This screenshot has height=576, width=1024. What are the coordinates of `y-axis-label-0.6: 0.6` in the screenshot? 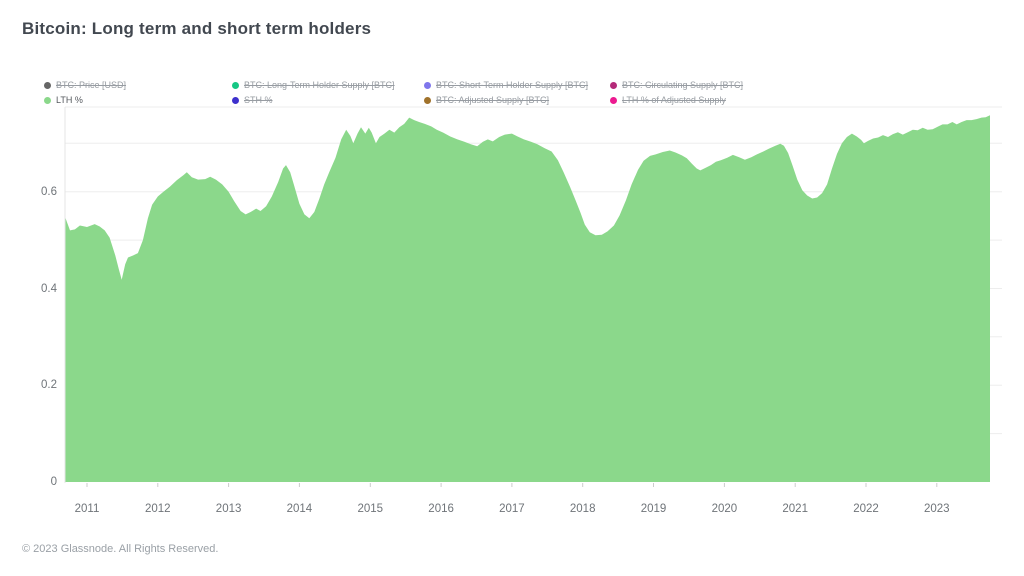 It's located at (49, 191).